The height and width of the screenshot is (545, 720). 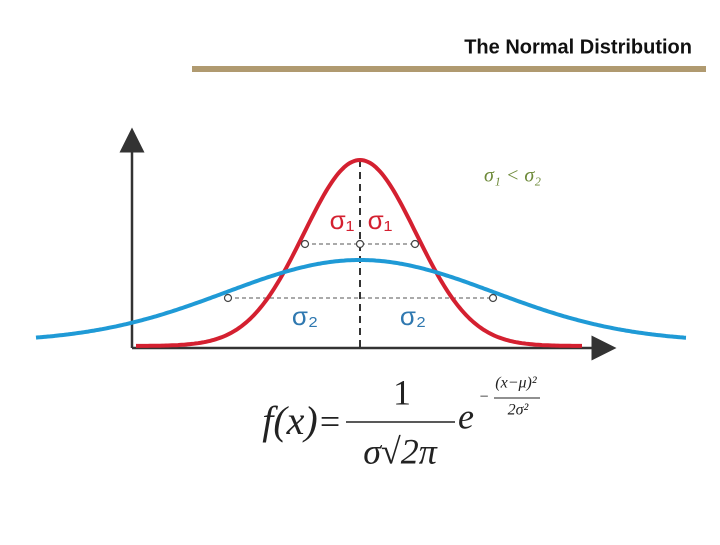 What do you see at coordinates (516, 383) in the screenshot?
I see `exponent-numerator: (x−μ)²` at bounding box center [516, 383].